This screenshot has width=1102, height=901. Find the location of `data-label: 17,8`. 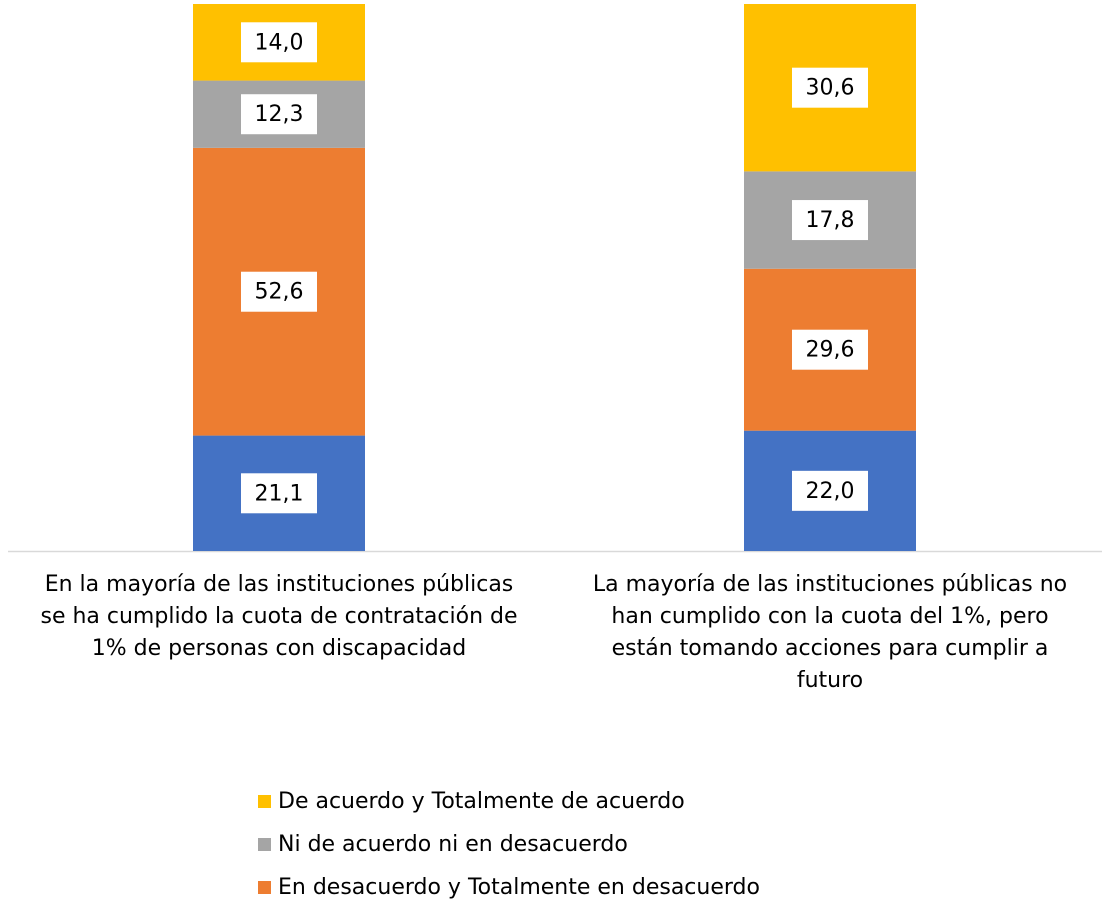

data-label: 17,8 is located at coordinates (830, 220).